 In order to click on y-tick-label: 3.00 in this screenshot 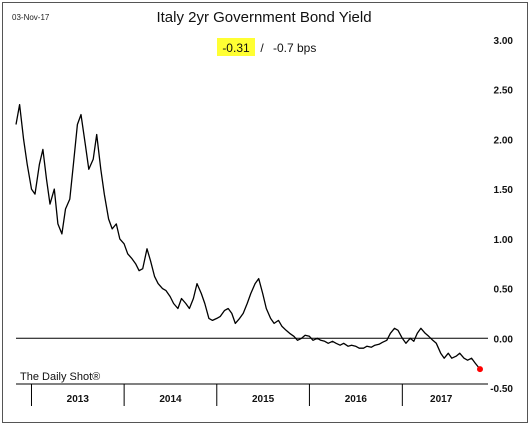, I will do `click(504, 41)`.